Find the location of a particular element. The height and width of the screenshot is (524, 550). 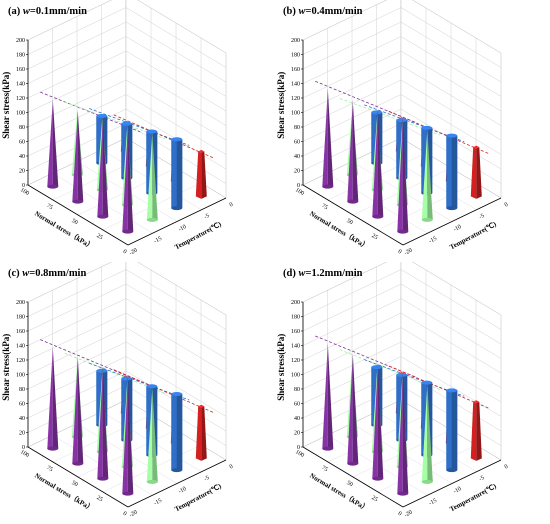

normal-stress-tick-label: 75 is located at coordinates (324, 469).